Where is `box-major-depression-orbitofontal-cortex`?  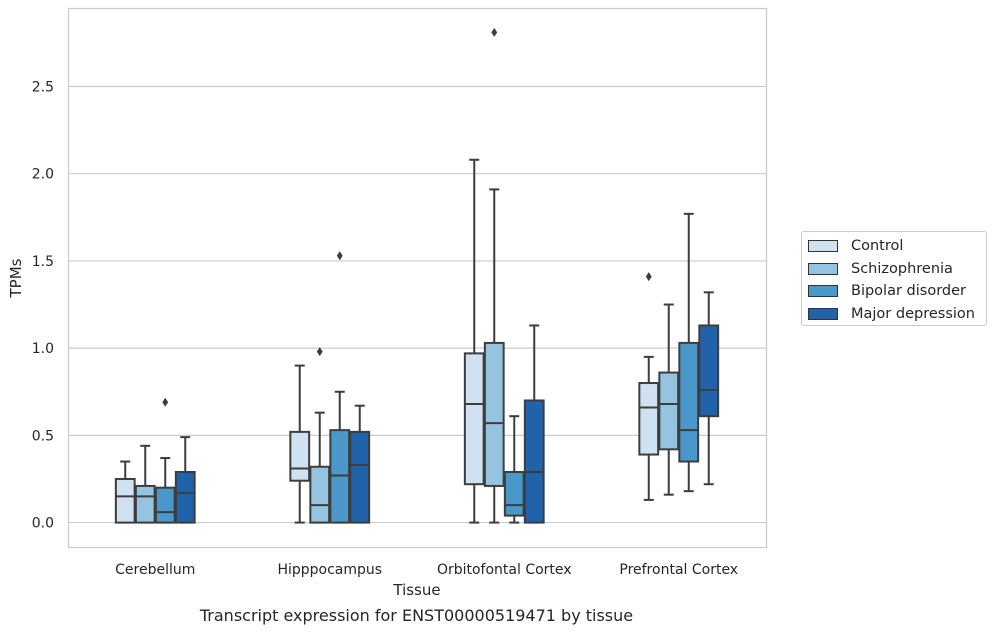
box-major-depression-orbitofontal-cortex is located at coordinates (534, 424).